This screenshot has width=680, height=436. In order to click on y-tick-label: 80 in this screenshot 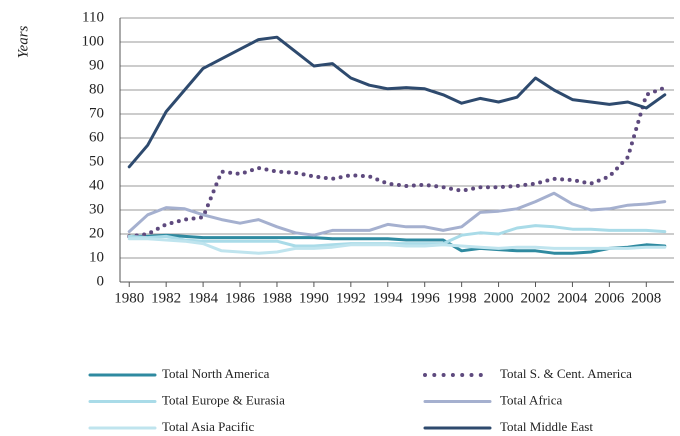, I will do `click(96, 89)`.